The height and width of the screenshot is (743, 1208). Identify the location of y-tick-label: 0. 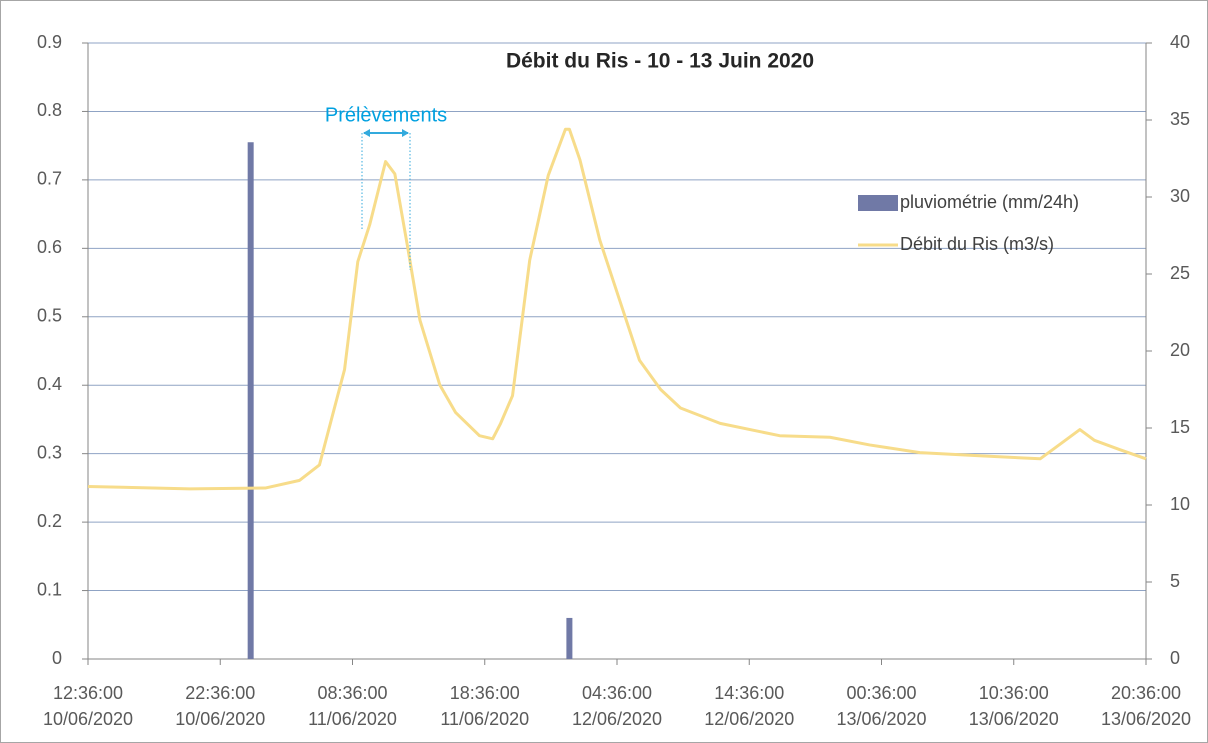
(57, 658).